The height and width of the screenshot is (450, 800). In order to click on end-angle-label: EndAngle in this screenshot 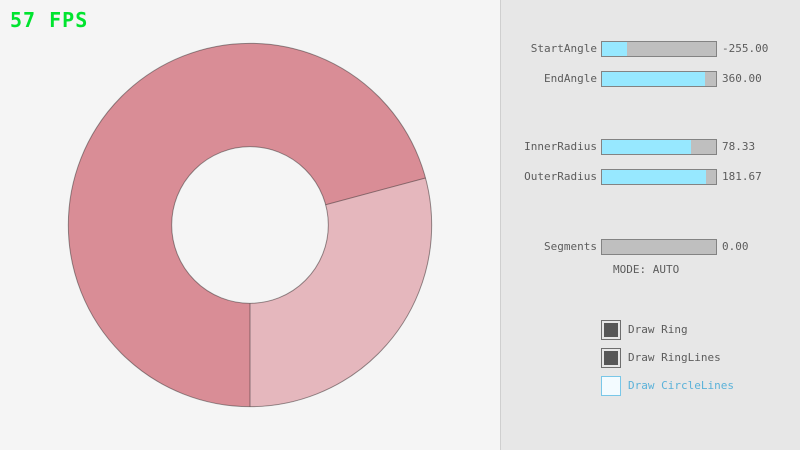, I will do `click(570, 78)`.